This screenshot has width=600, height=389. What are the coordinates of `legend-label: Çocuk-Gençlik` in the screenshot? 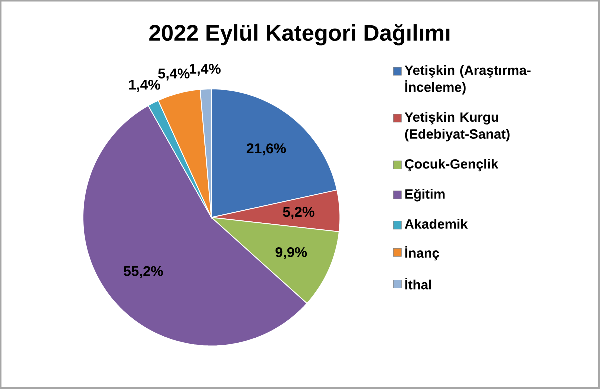 It's located at (452, 165).